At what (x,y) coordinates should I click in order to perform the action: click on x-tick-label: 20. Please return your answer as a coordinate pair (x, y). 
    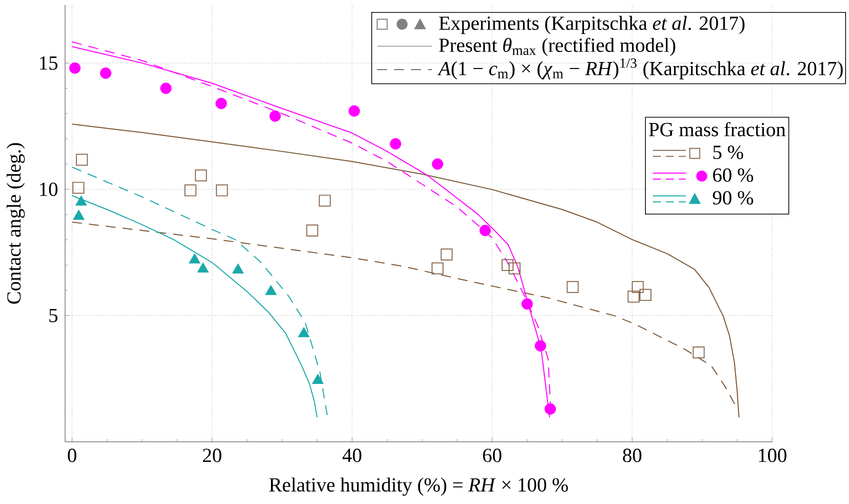
    Looking at the image, I should click on (212, 455).